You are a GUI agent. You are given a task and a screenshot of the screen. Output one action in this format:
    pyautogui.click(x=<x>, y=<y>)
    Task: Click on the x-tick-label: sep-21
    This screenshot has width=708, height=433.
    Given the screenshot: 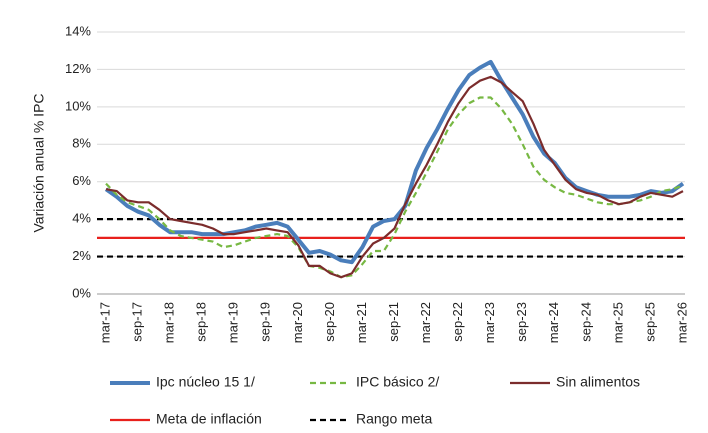 What is the action you would take?
    pyautogui.click(x=393, y=322)
    